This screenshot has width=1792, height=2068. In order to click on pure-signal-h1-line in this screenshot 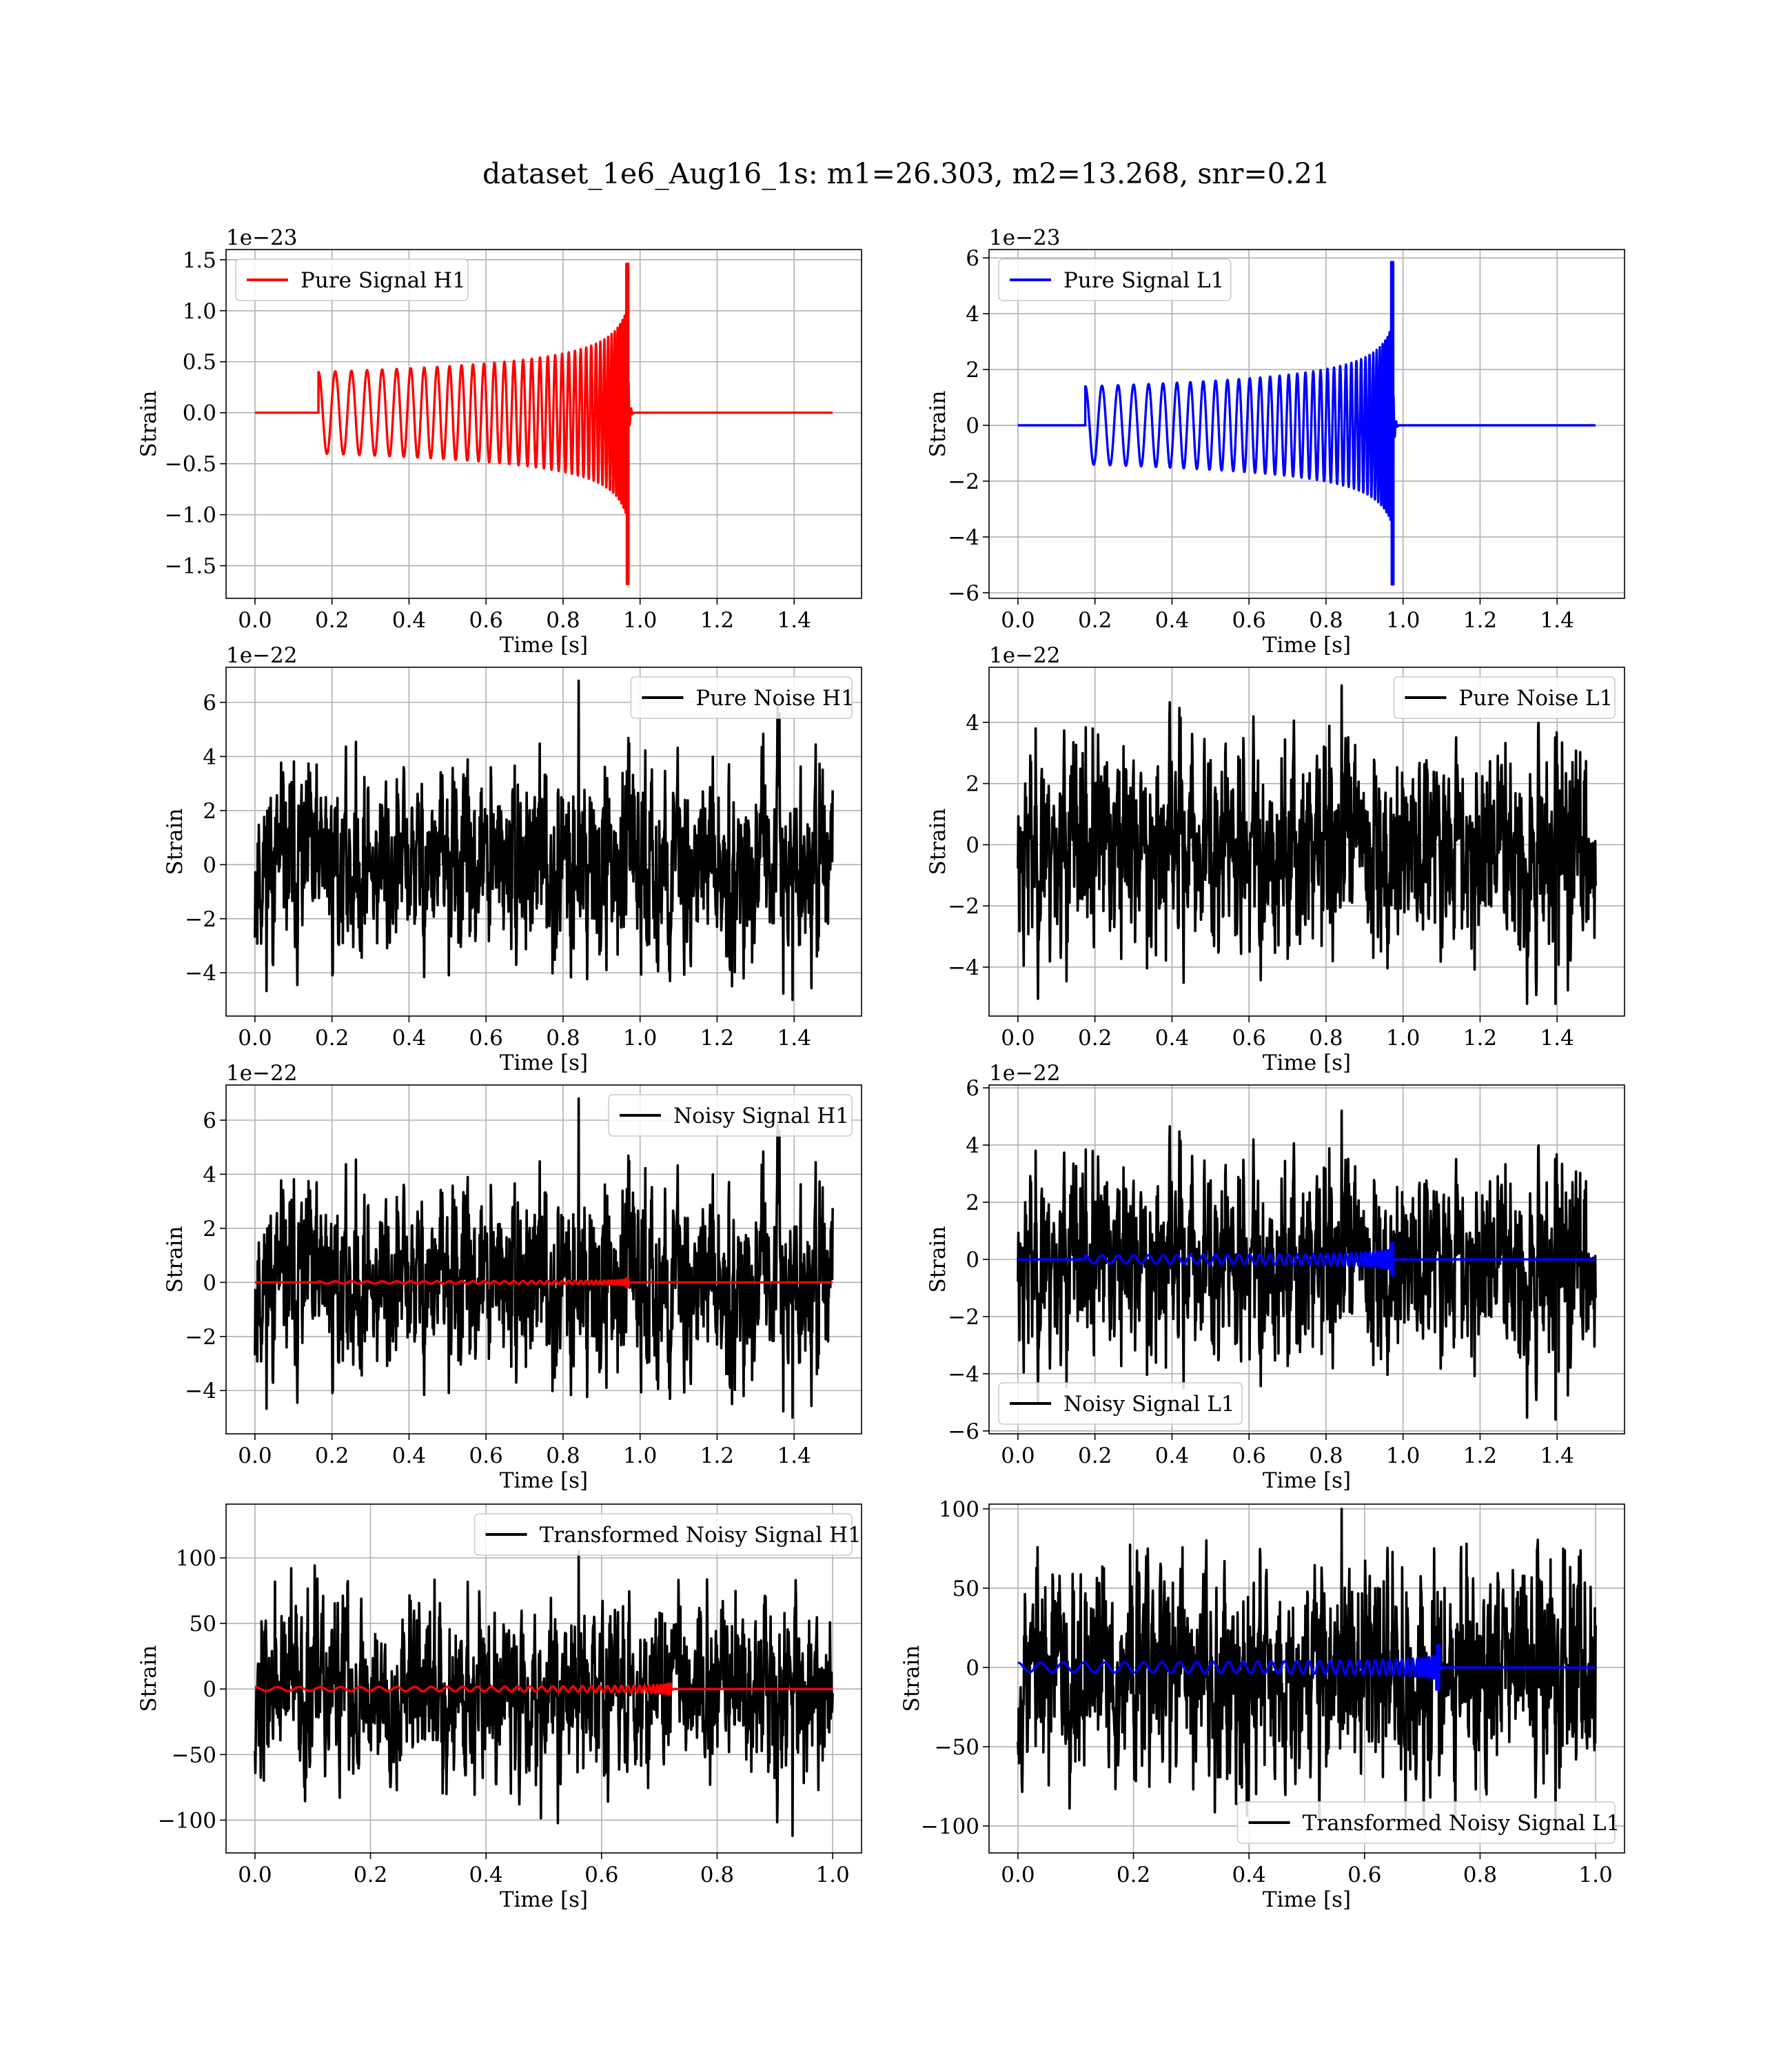, I will do `click(544, 424)`.